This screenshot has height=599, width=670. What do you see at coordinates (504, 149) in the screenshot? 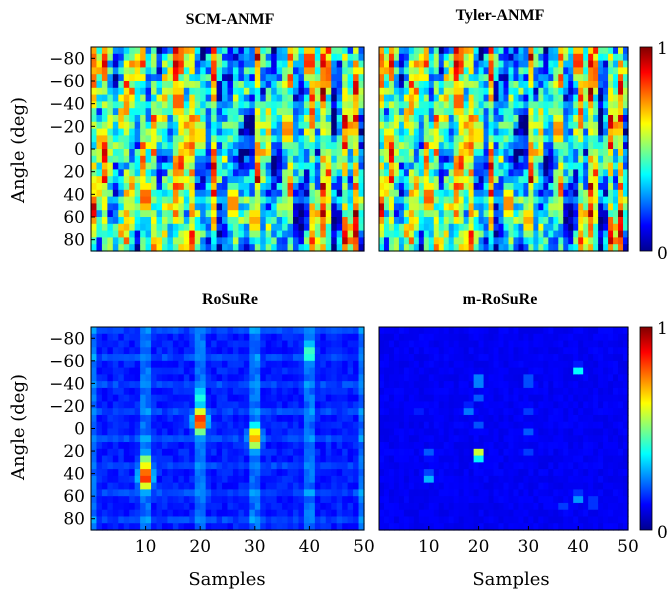
I see `heatmap-tyler-anmf` at bounding box center [504, 149].